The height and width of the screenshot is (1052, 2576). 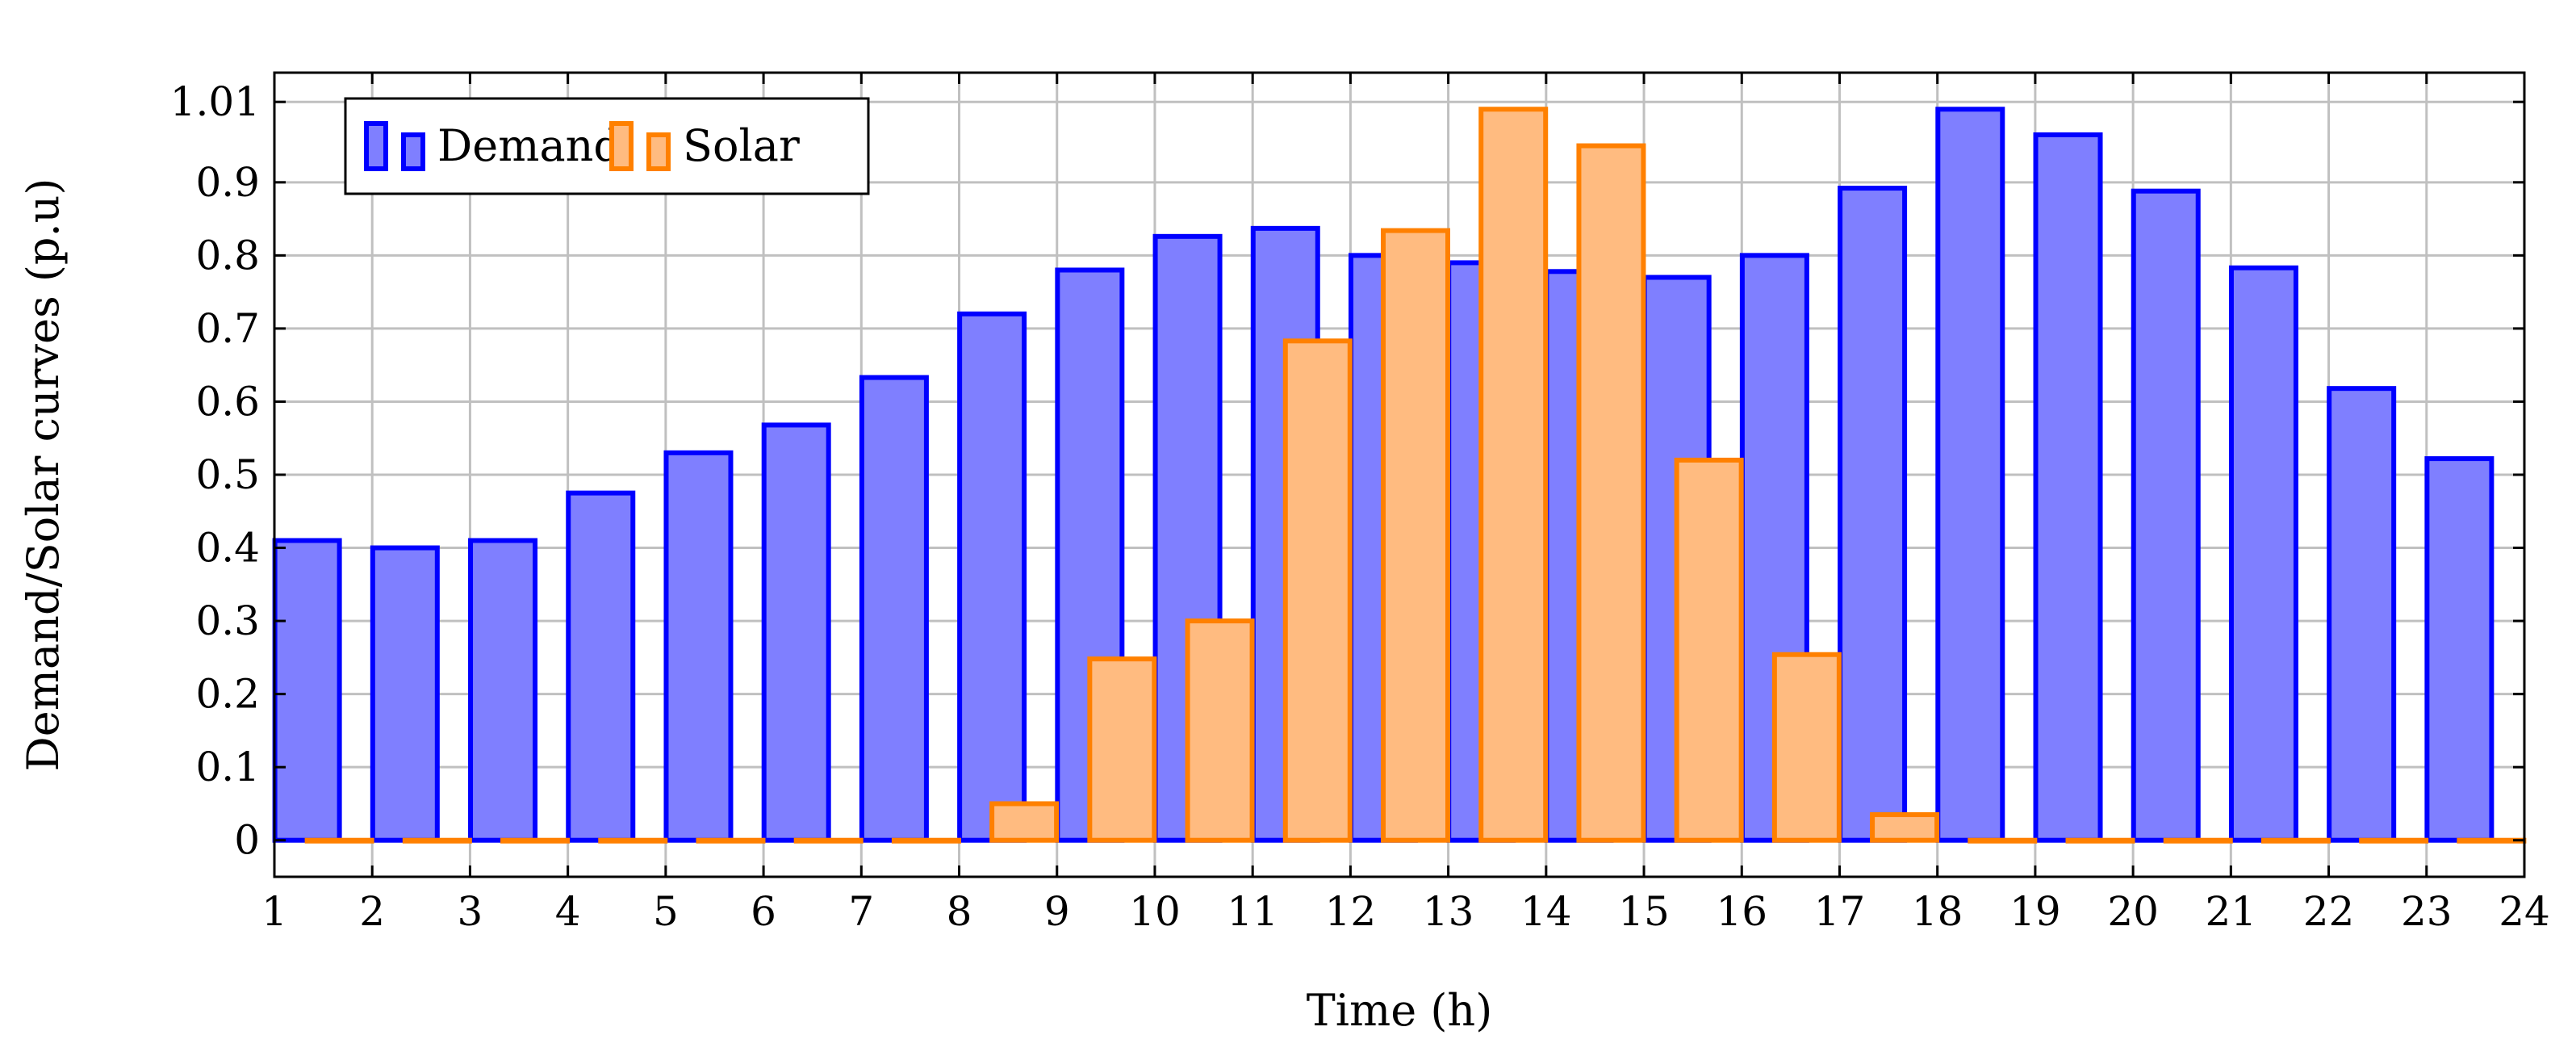 What do you see at coordinates (1057, 911) in the screenshot?
I see `x-tick-label: 9` at bounding box center [1057, 911].